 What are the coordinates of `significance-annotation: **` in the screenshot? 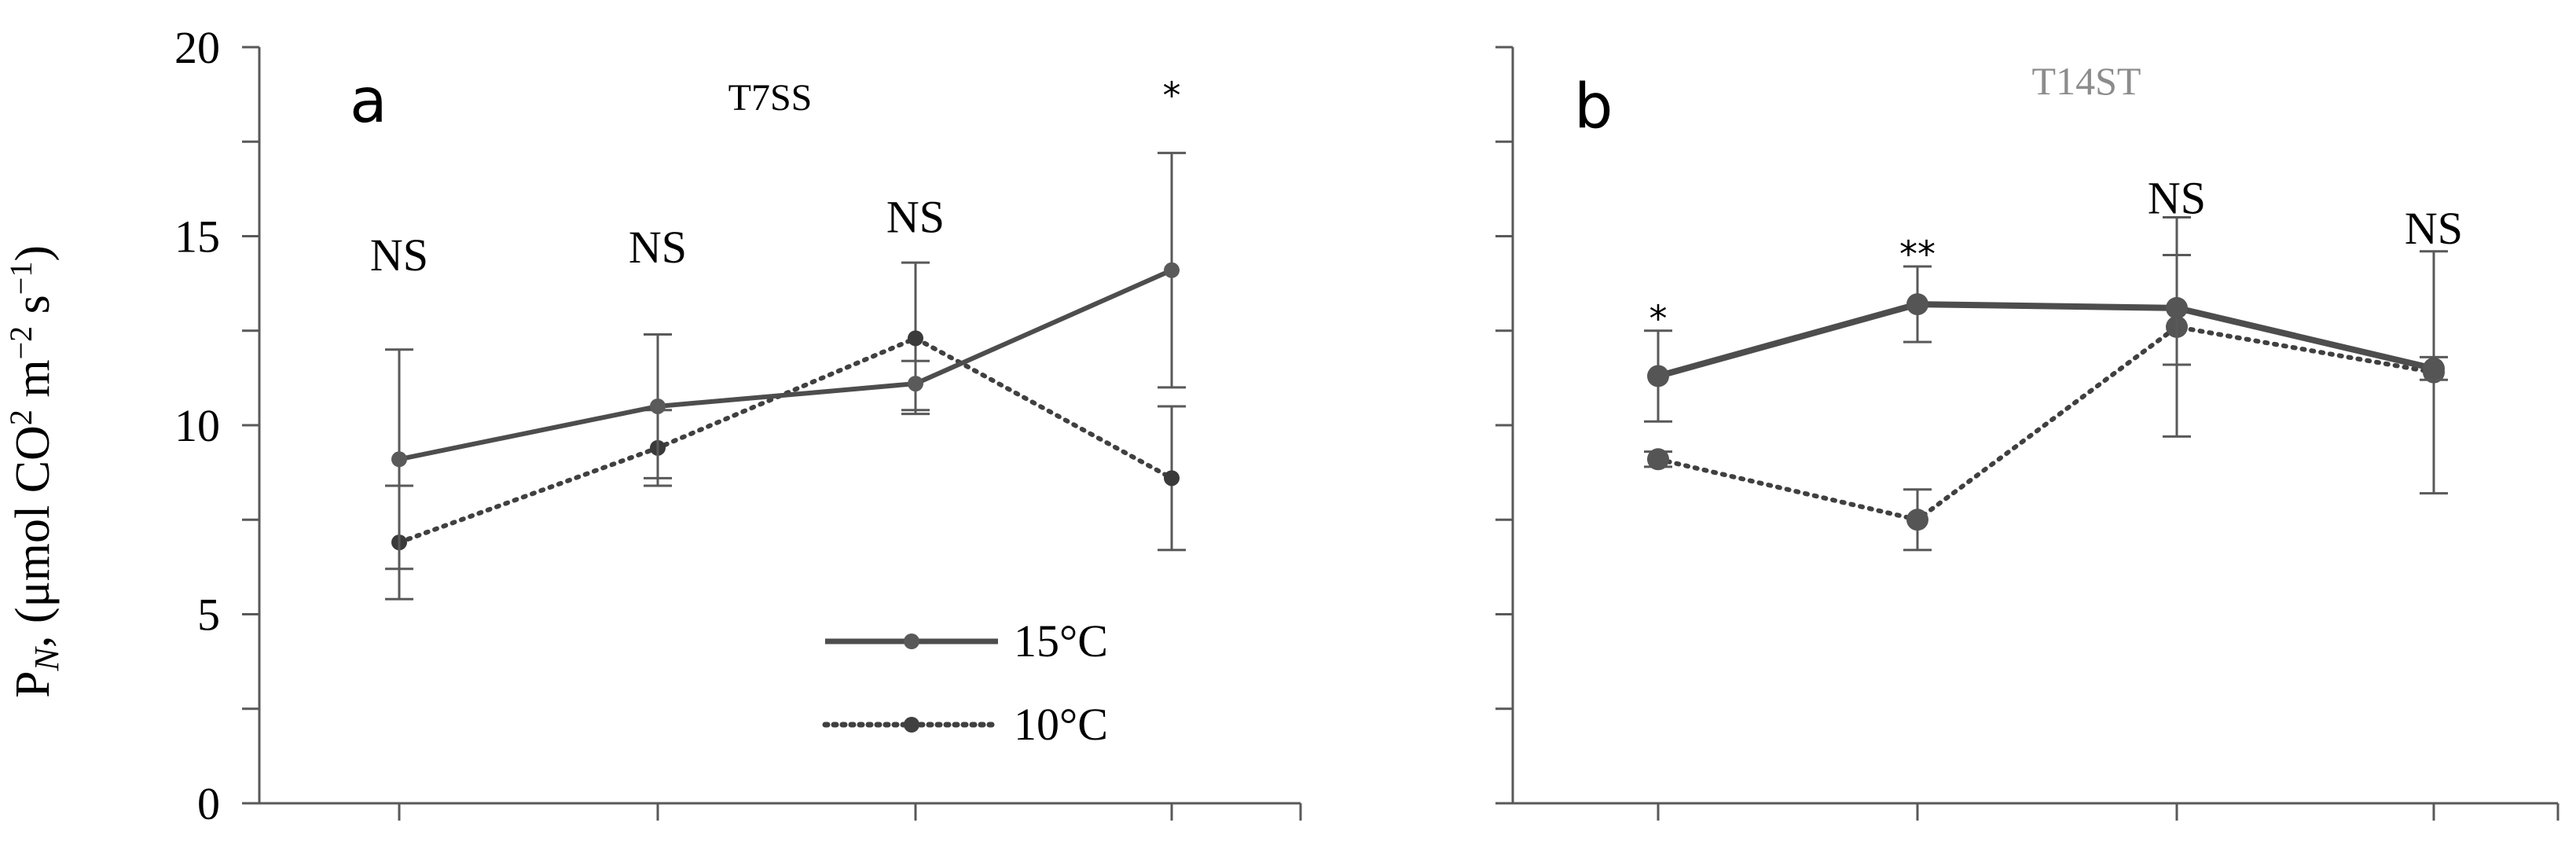 It's located at (1918, 254).